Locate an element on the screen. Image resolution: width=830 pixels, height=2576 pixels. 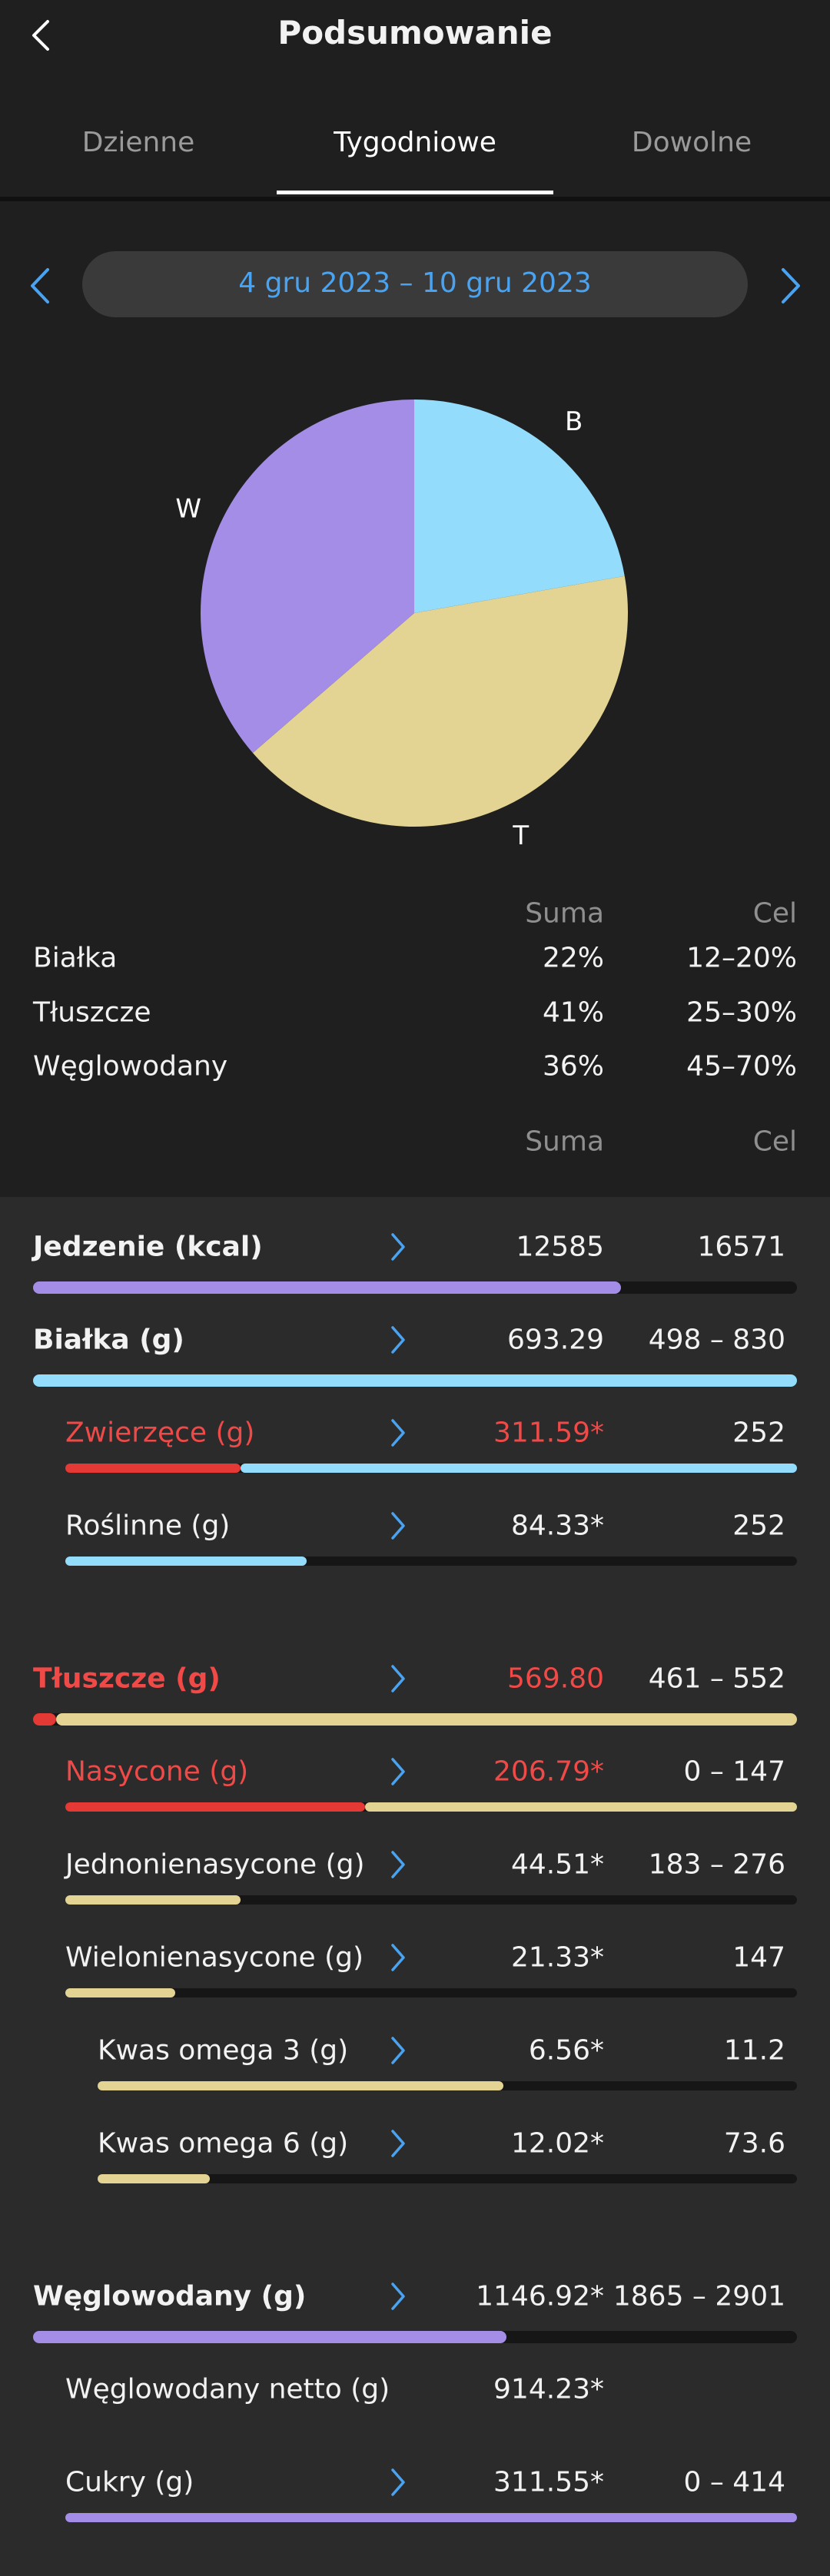
nutrient-label: Białka (g) is located at coordinates (108, 1340).